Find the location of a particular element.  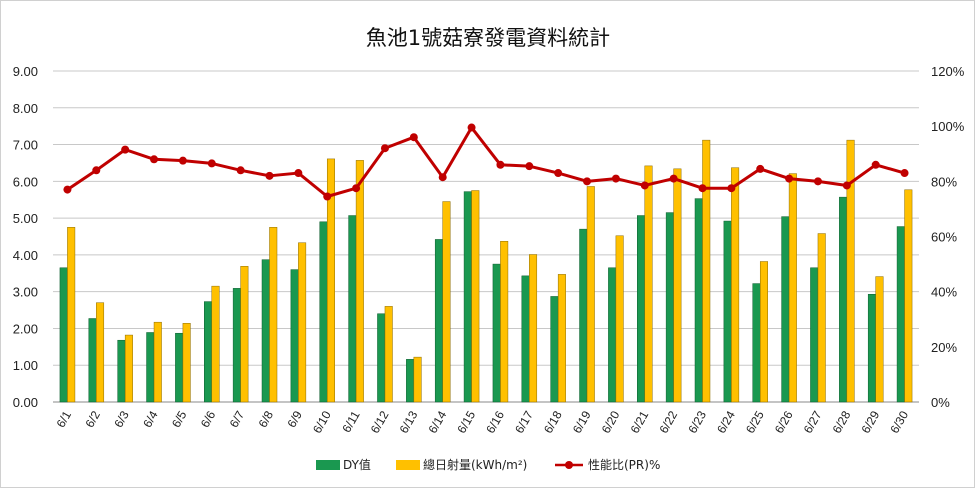

x-tick-label: 6/13 is located at coordinates (409, 422).